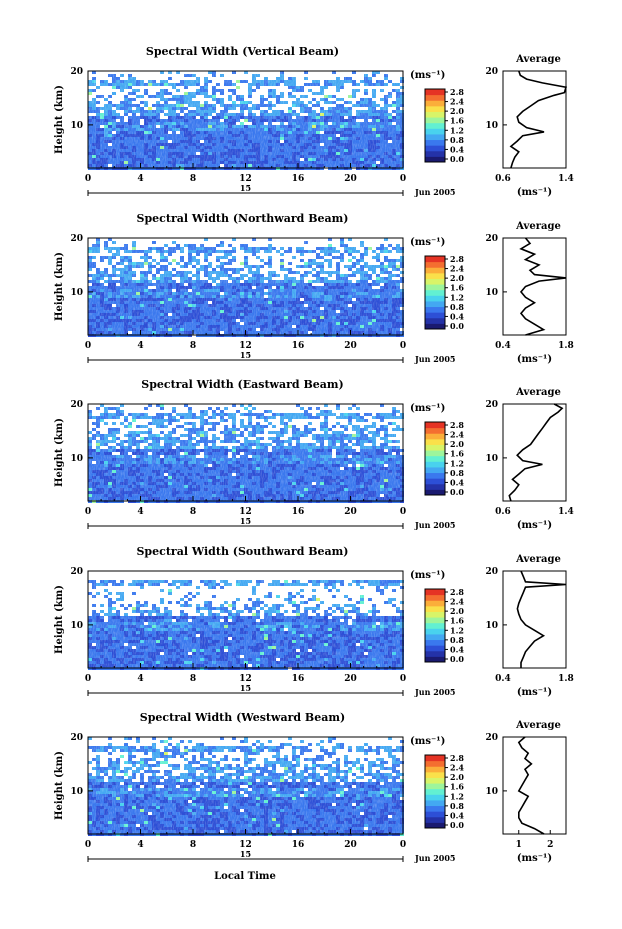 The image size is (622, 929). I want to click on average-x-tick-label: 2, so click(550, 845).